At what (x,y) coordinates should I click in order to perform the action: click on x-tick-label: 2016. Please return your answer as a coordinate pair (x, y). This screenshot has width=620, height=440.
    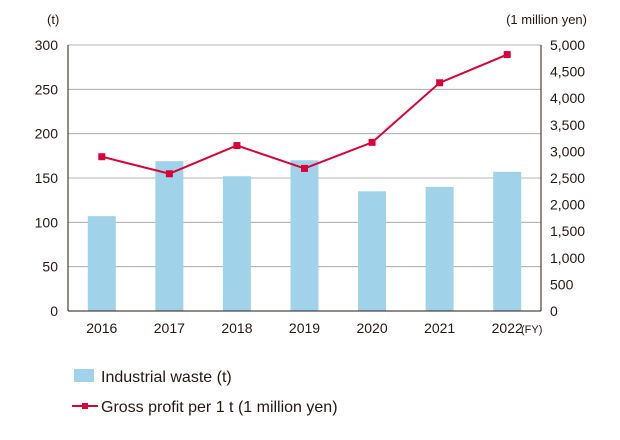
    Looking at the image, I should click on (101, 328).